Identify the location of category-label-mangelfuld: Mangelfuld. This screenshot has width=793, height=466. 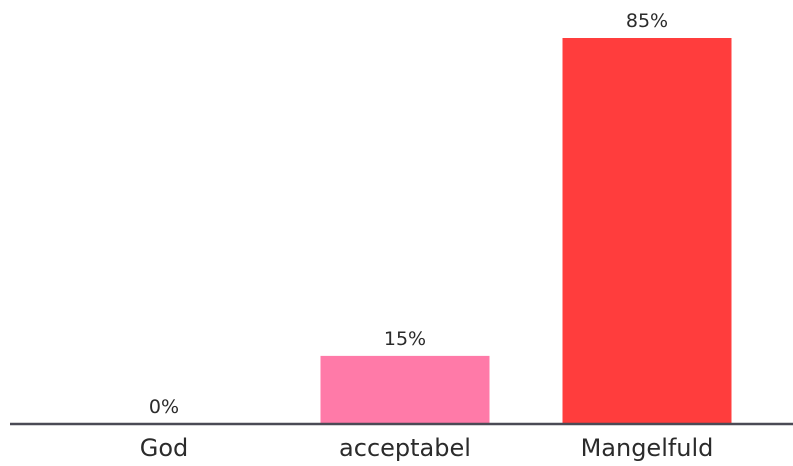
(647, 448).